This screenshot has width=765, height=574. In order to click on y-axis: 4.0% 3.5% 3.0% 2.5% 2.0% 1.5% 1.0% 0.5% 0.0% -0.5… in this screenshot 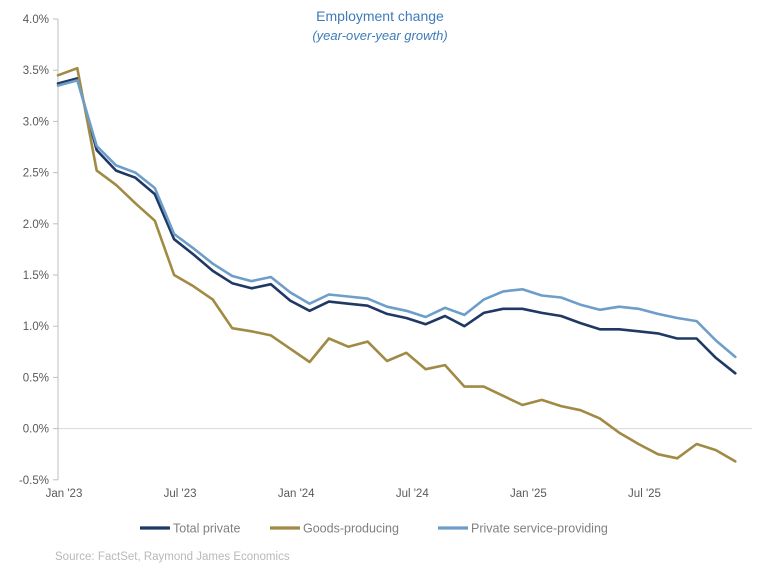, I will do `click(39, 250)`.